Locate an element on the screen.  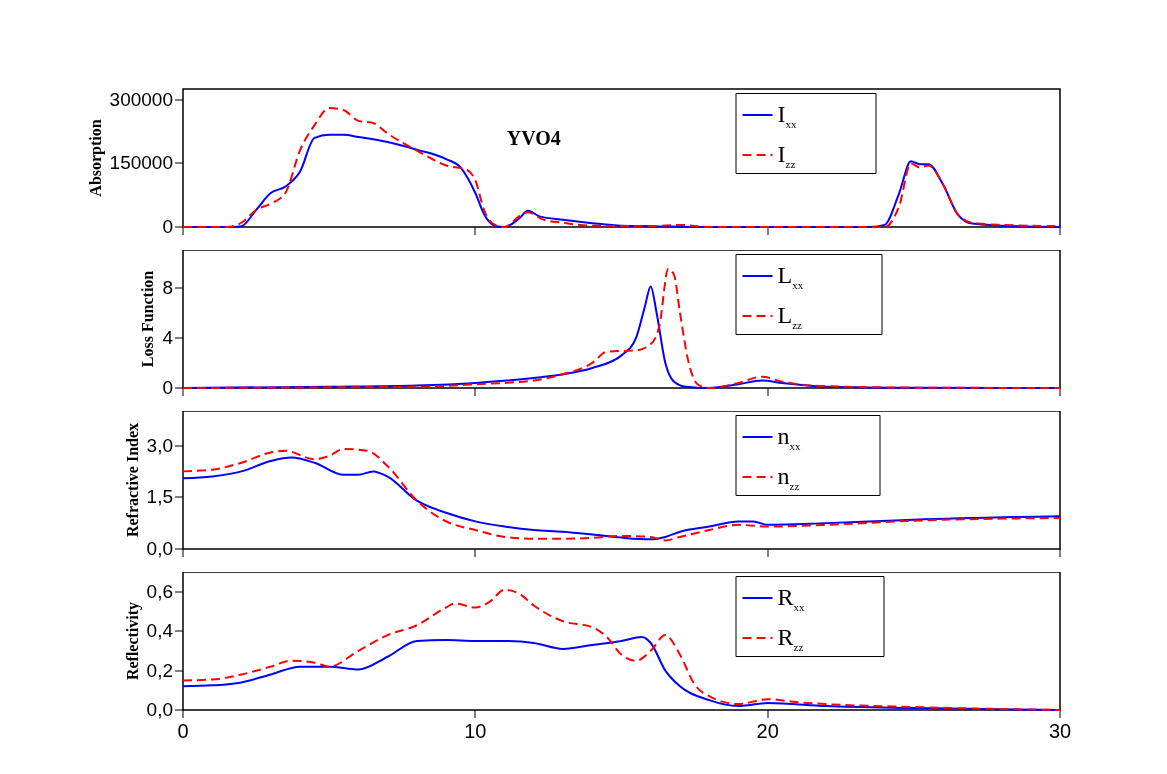
y-axis-title: Absorption is located at coordinates (95, 158).